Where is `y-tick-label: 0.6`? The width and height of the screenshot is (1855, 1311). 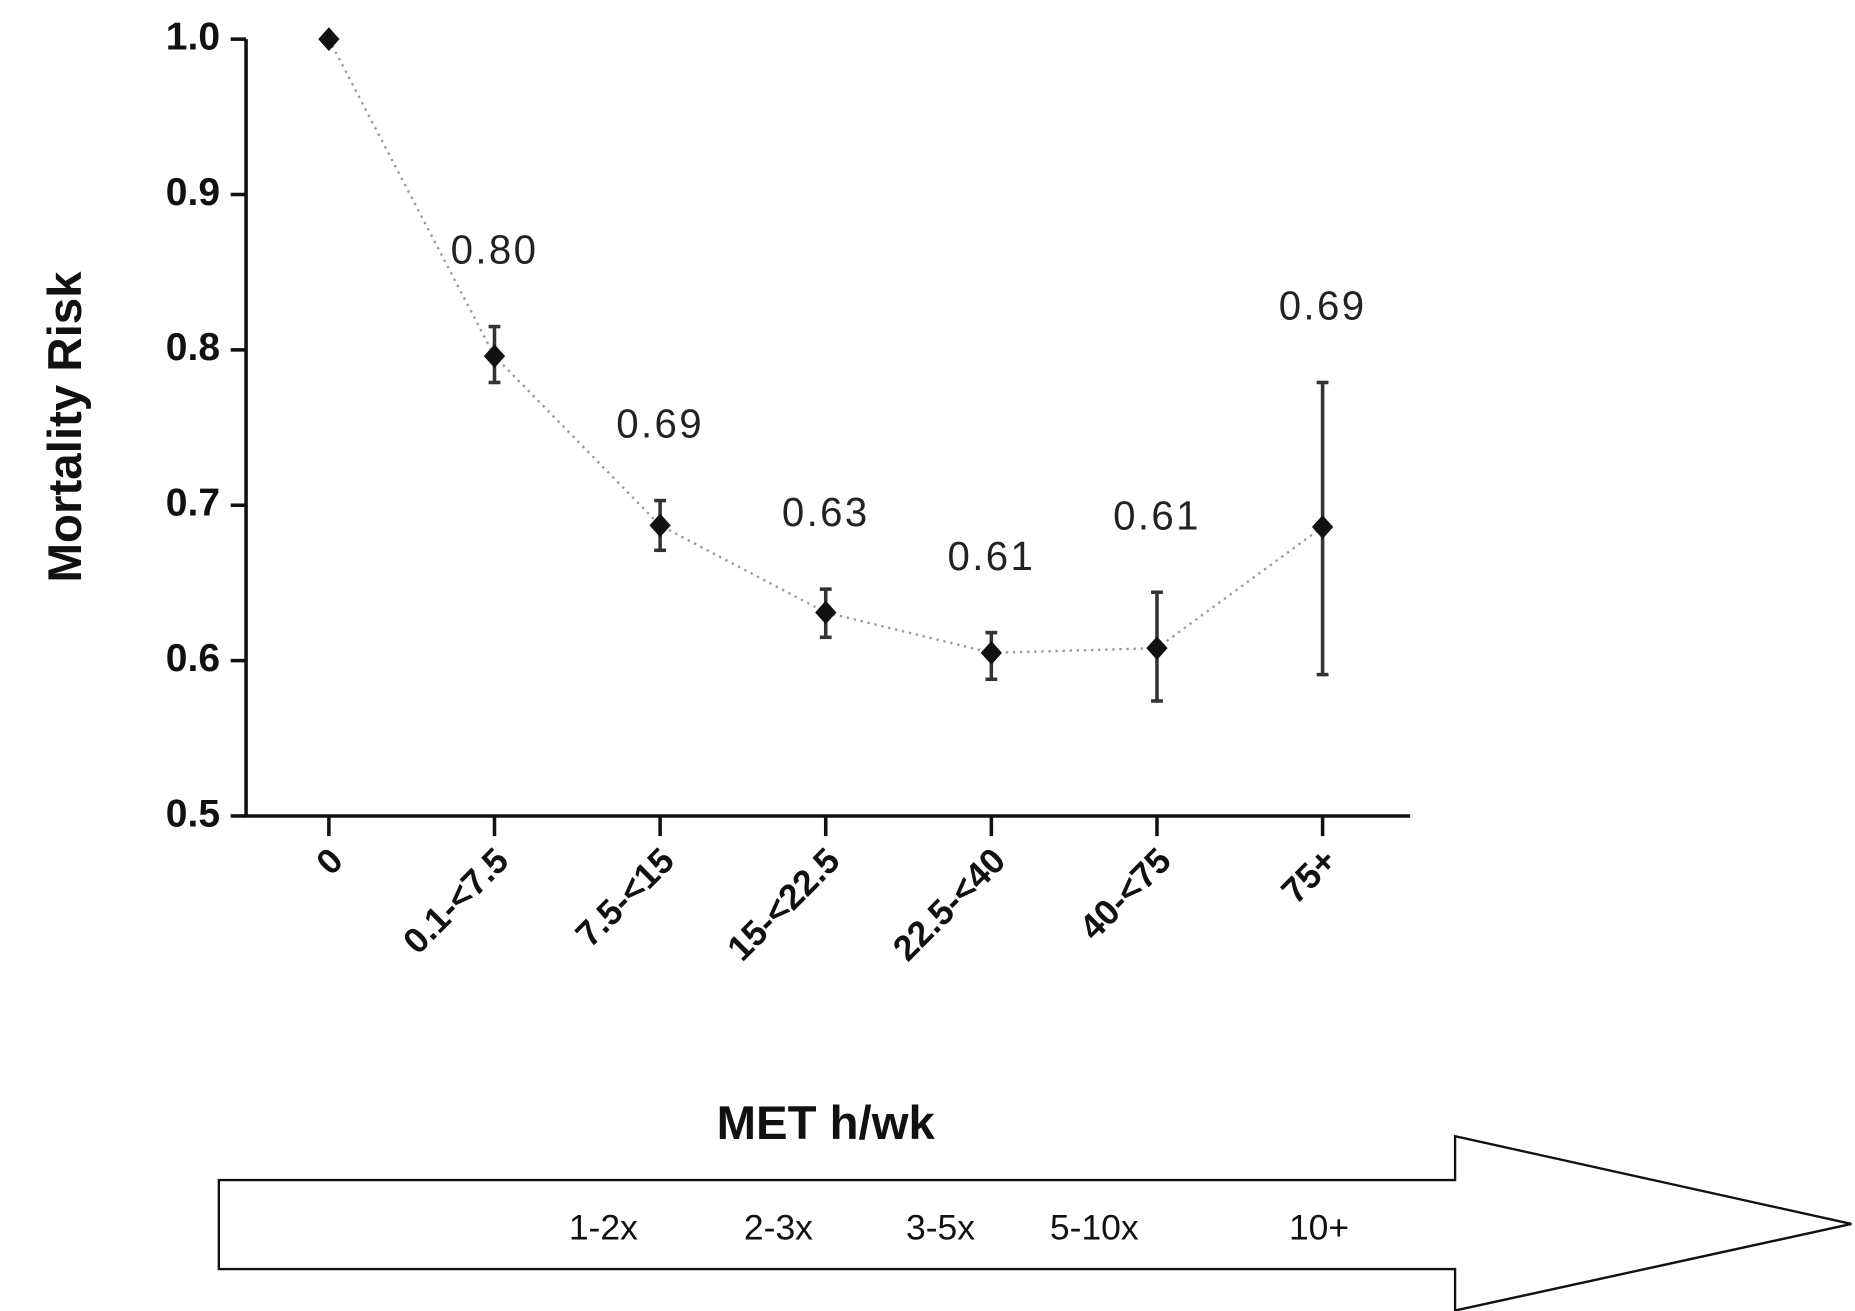 y-tick-label: 0.6 is located at coordinates (193, 658).